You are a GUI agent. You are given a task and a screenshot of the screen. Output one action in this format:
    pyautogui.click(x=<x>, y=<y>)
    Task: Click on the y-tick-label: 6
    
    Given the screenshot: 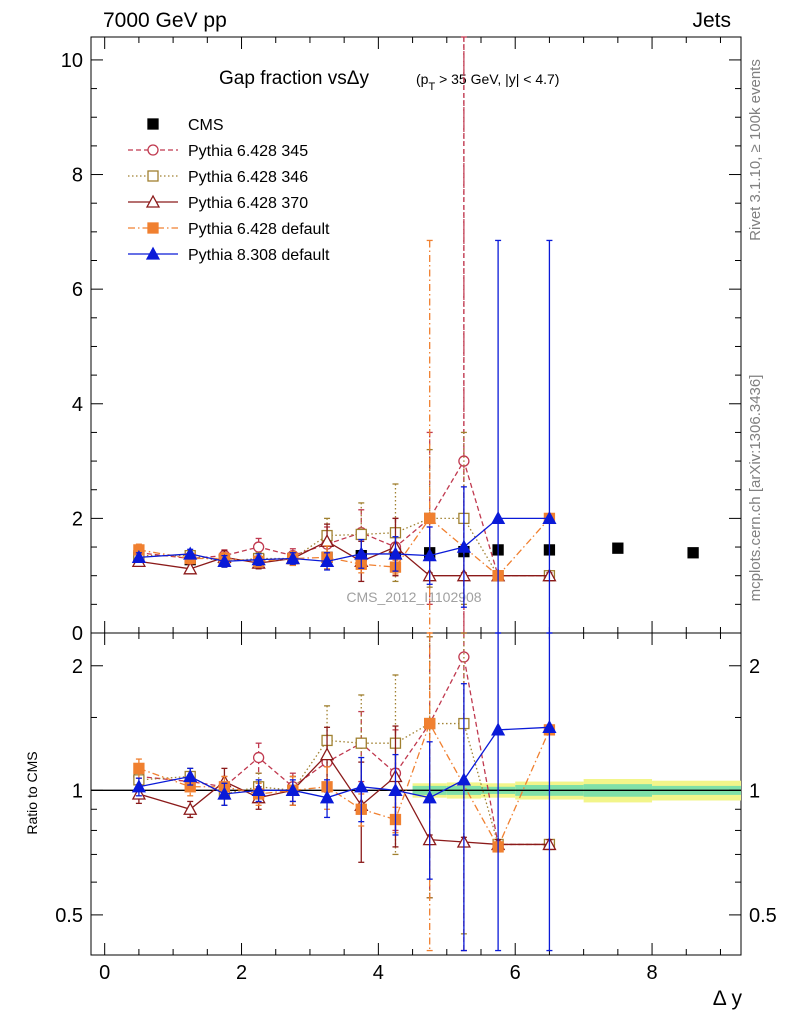 What is the action you would take?
    pyautogui.click(x=77, y=290)
    